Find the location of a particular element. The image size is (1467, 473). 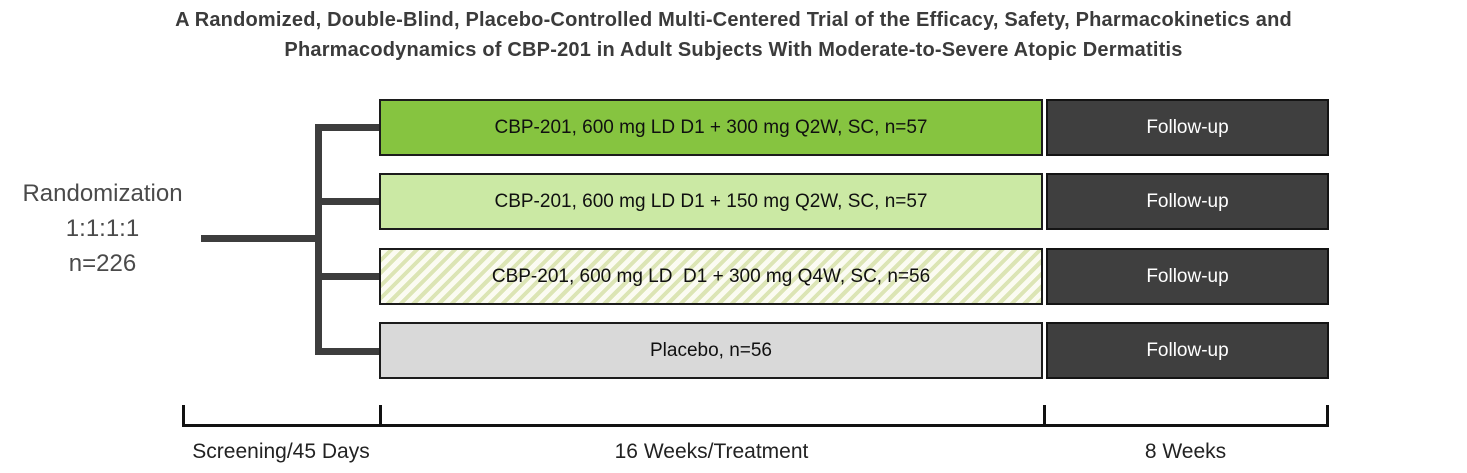

randomization-ratio: 1:1:1:1 is located at coordinates (102, 228).